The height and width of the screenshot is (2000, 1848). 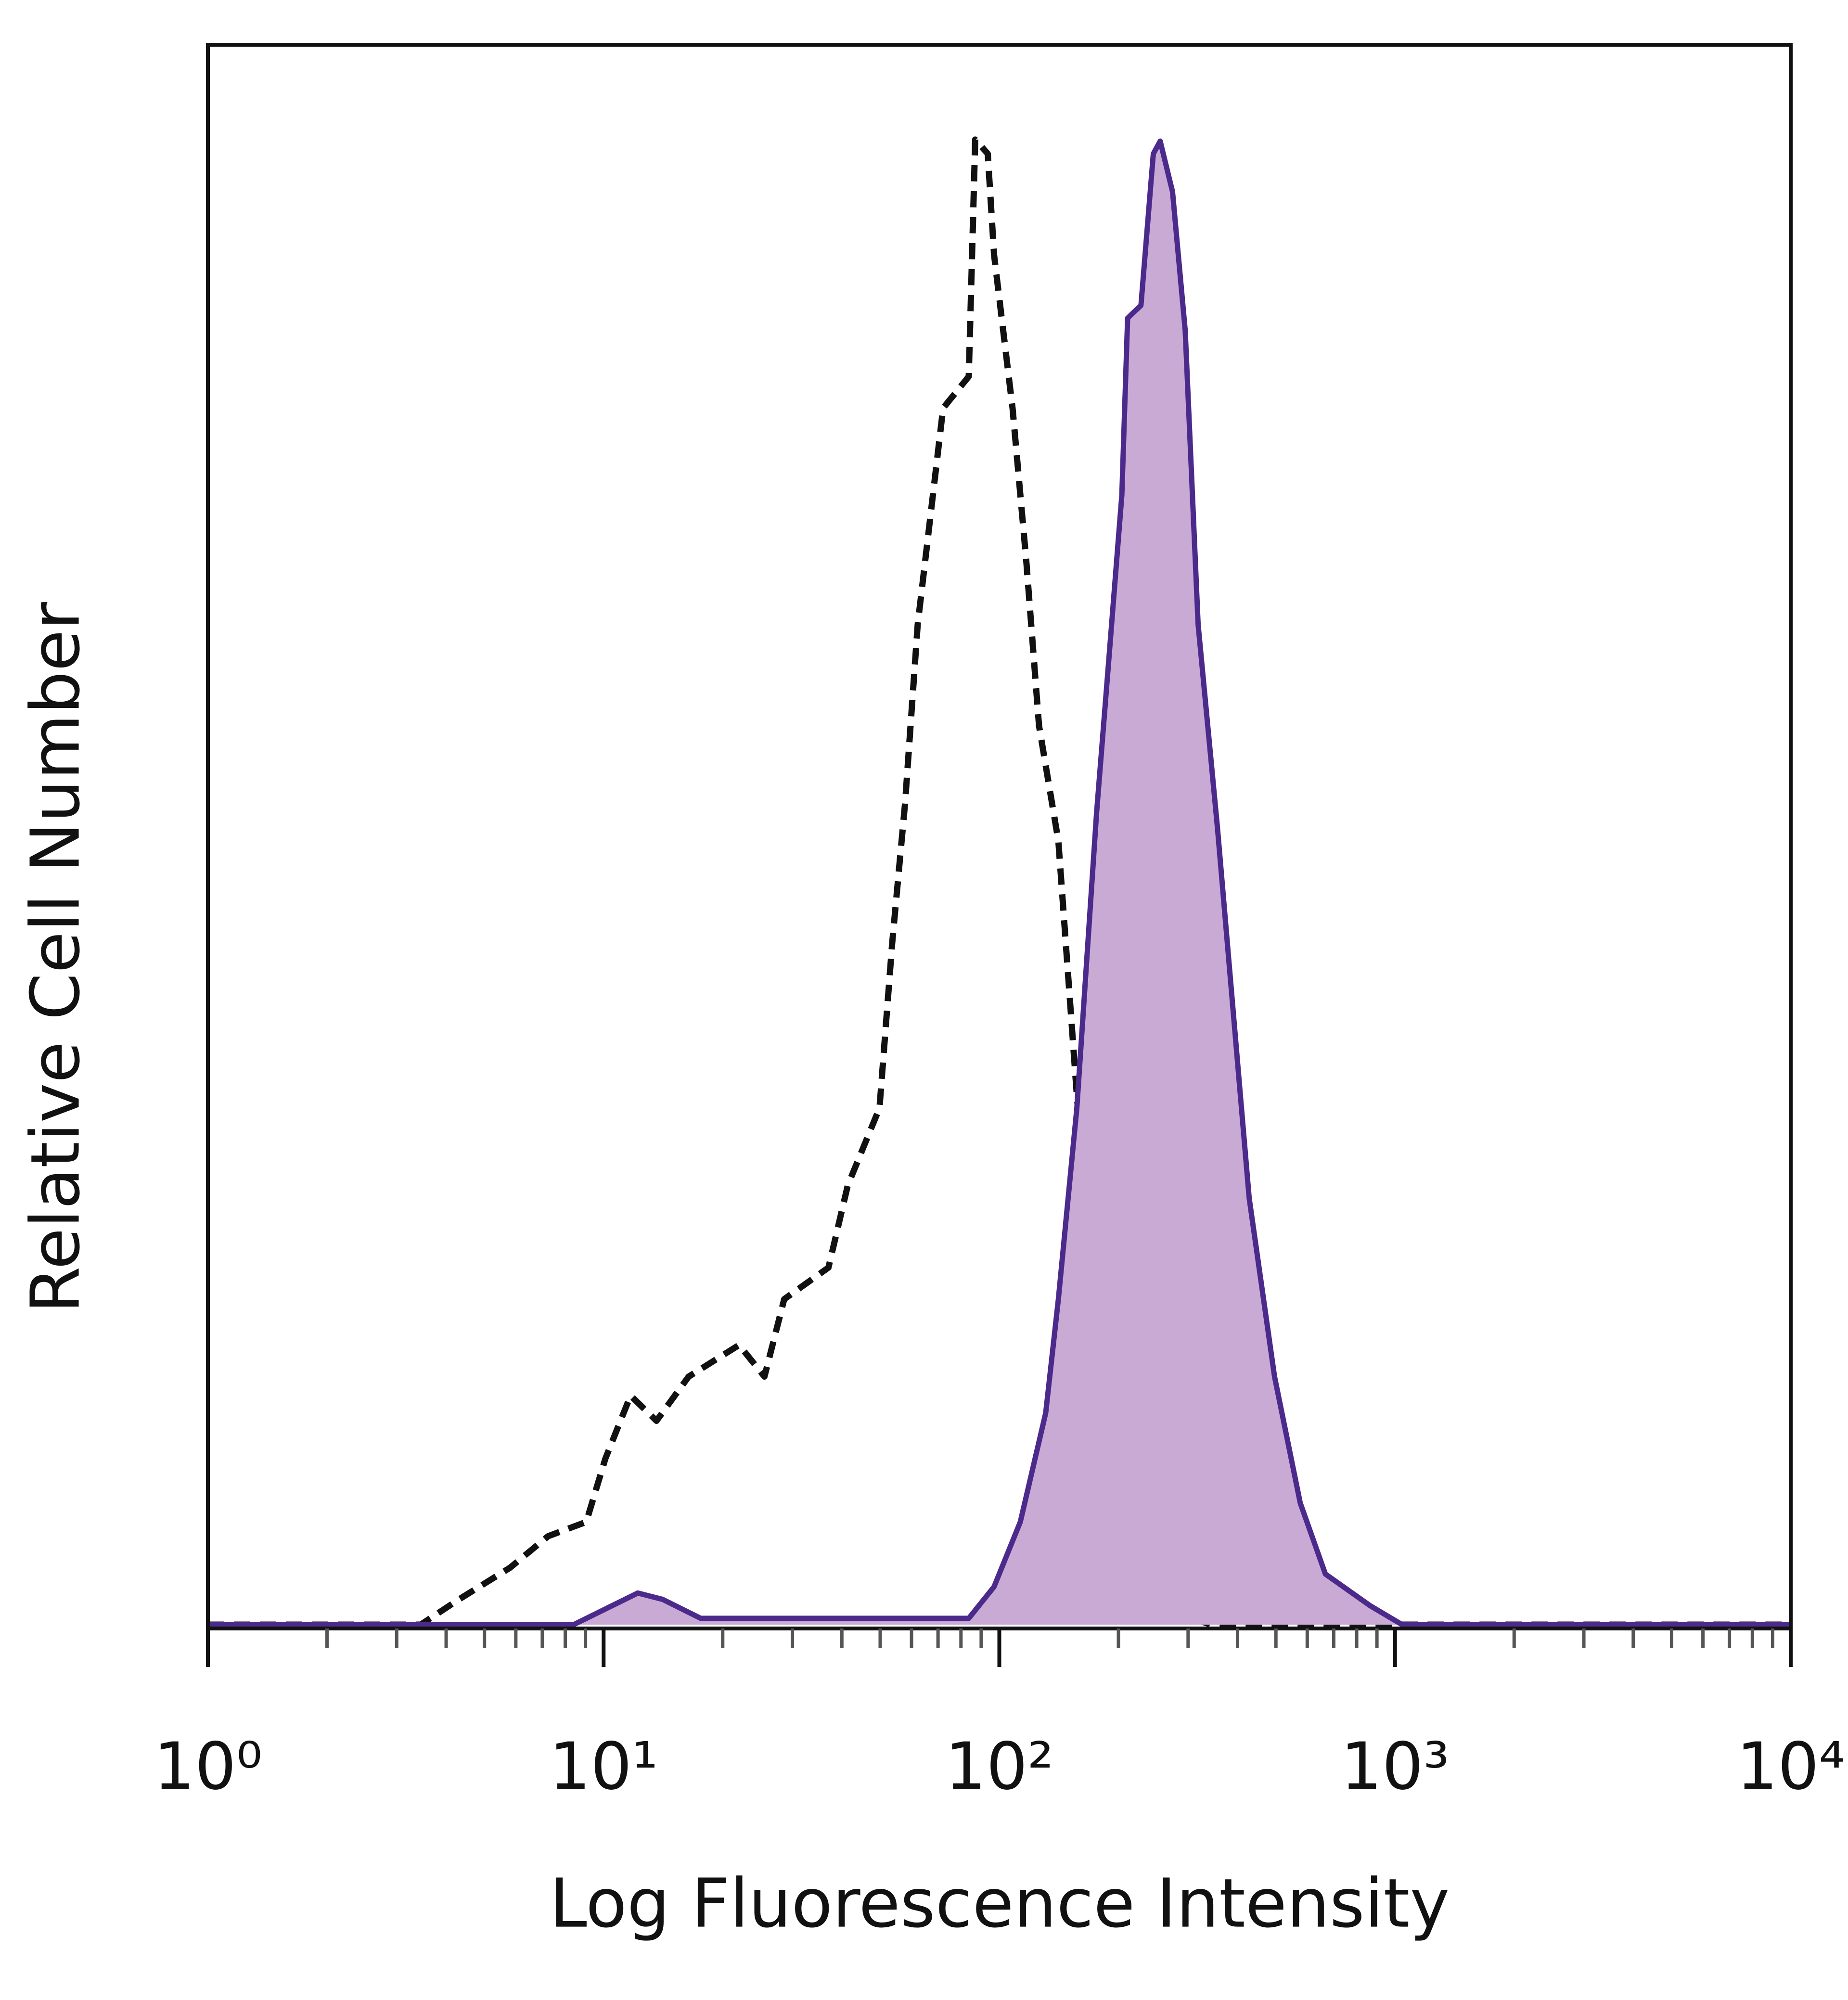 What do you see at coordinates (56, 957) in the screenshot?
I see `y-axis-title: Relative Cell Number` at bounding box center [56, 957].